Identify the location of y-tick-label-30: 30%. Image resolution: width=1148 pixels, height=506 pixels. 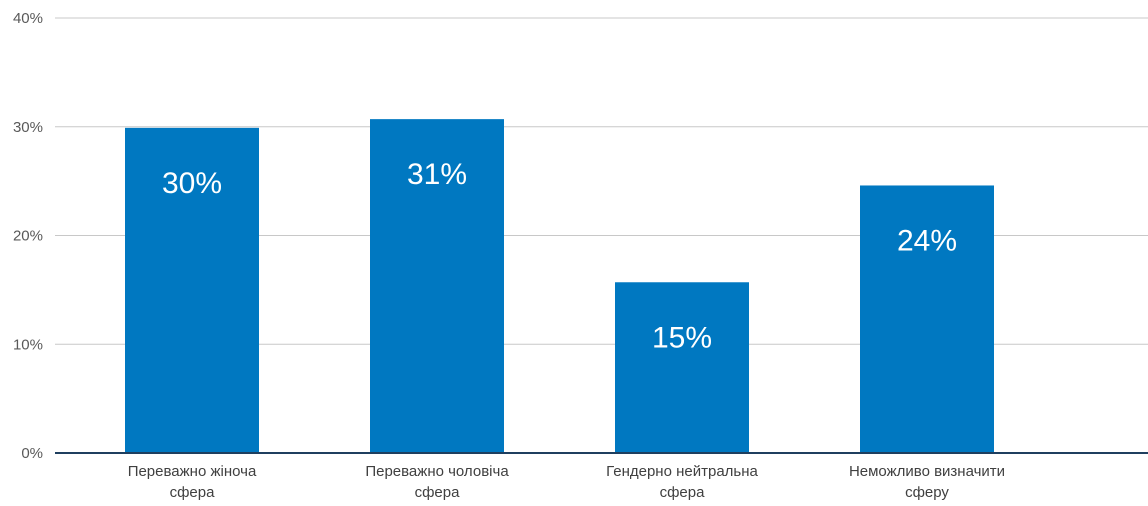
(28, 127).